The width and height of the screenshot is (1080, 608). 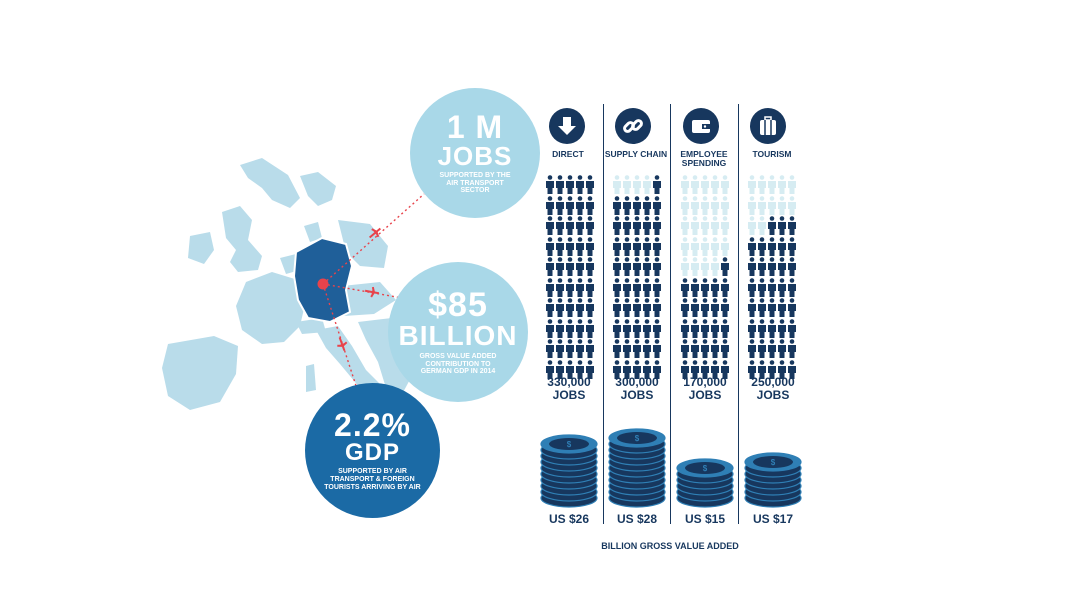 What do you see at coordinates (271, 308) in the screenshot?
I see `france-shape` at bounding box center [271, 308].